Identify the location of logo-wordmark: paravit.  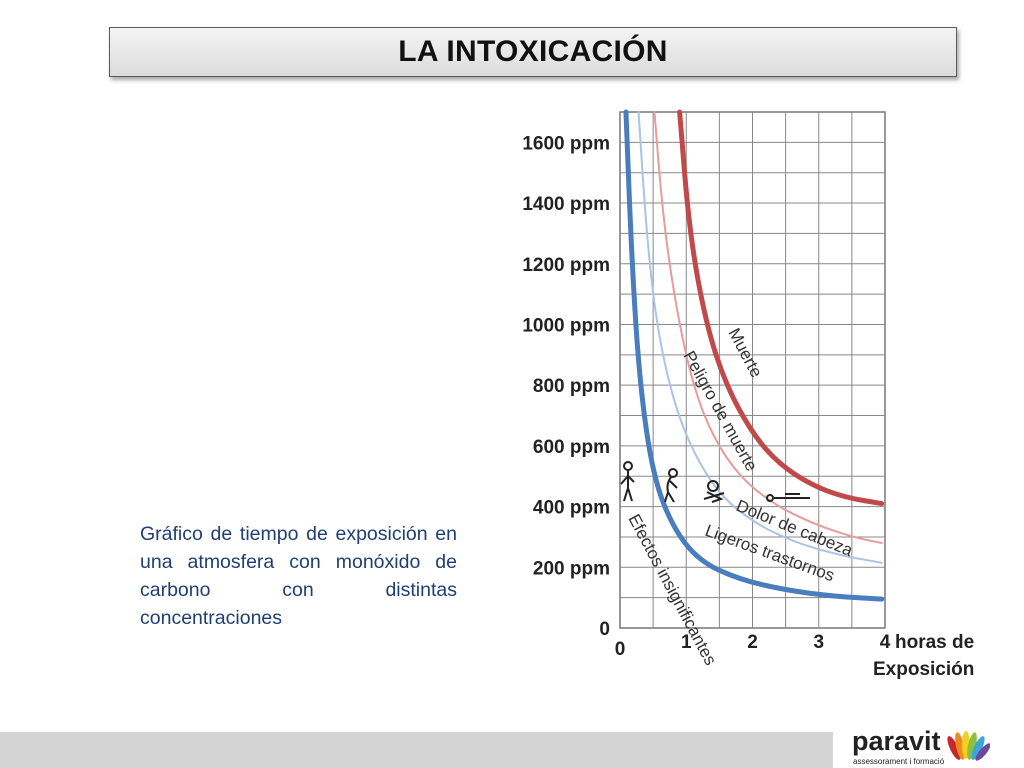
(896, 741).